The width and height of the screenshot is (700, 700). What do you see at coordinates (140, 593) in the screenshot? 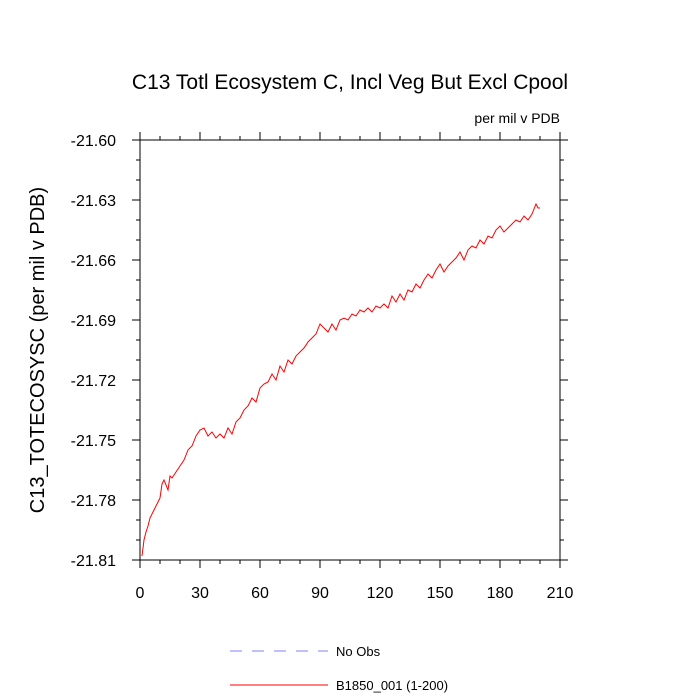
I see `x-tick-label: 0` at bounding box center [140, 593].